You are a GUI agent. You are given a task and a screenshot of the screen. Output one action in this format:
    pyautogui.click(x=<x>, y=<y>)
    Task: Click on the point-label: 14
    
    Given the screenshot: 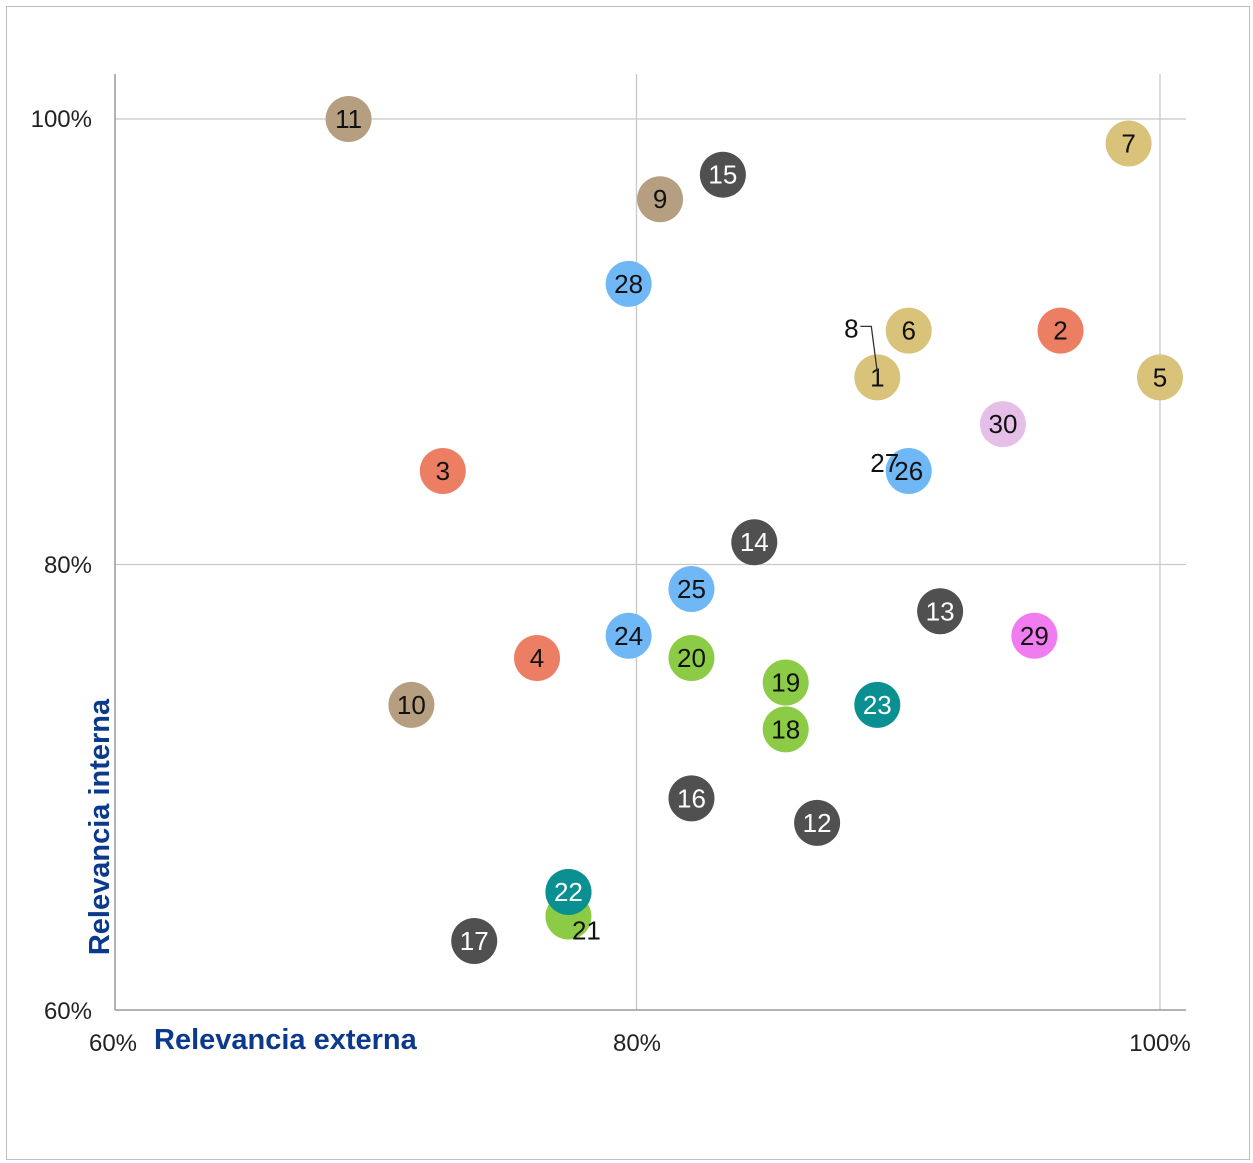 What is the action you would take?
    pyautogui.click(x=754, y=542)
    